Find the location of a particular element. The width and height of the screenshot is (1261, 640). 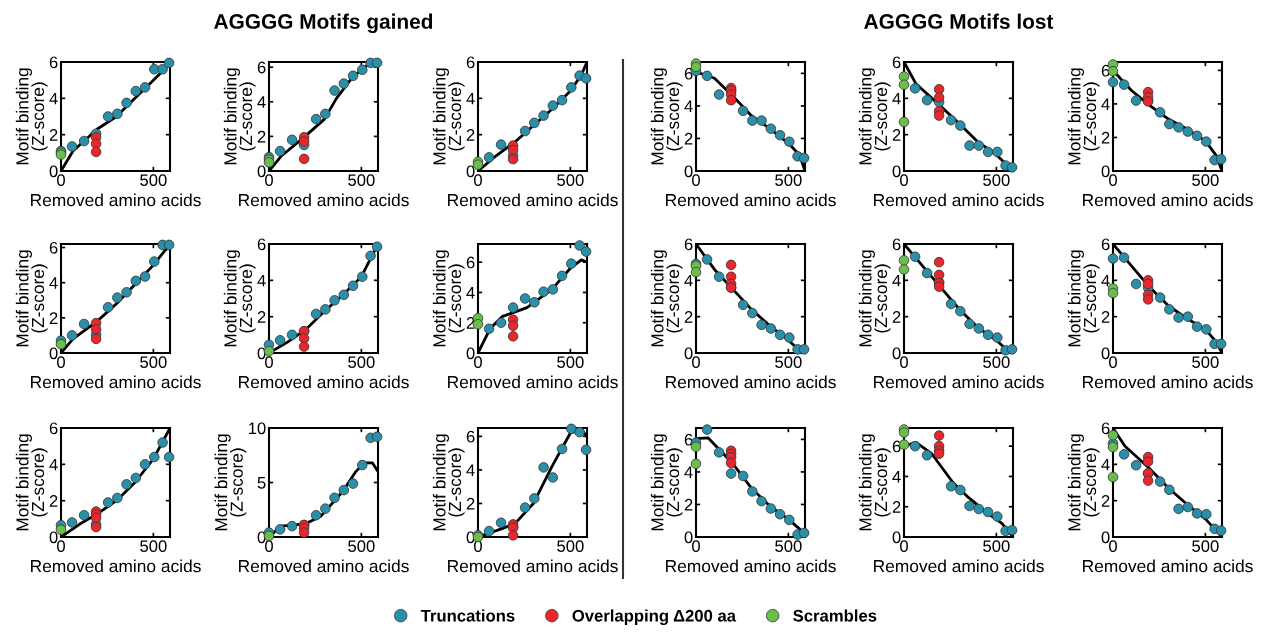

chart-title: AGGGG Motifs lost is located at coordinates (959, 21).